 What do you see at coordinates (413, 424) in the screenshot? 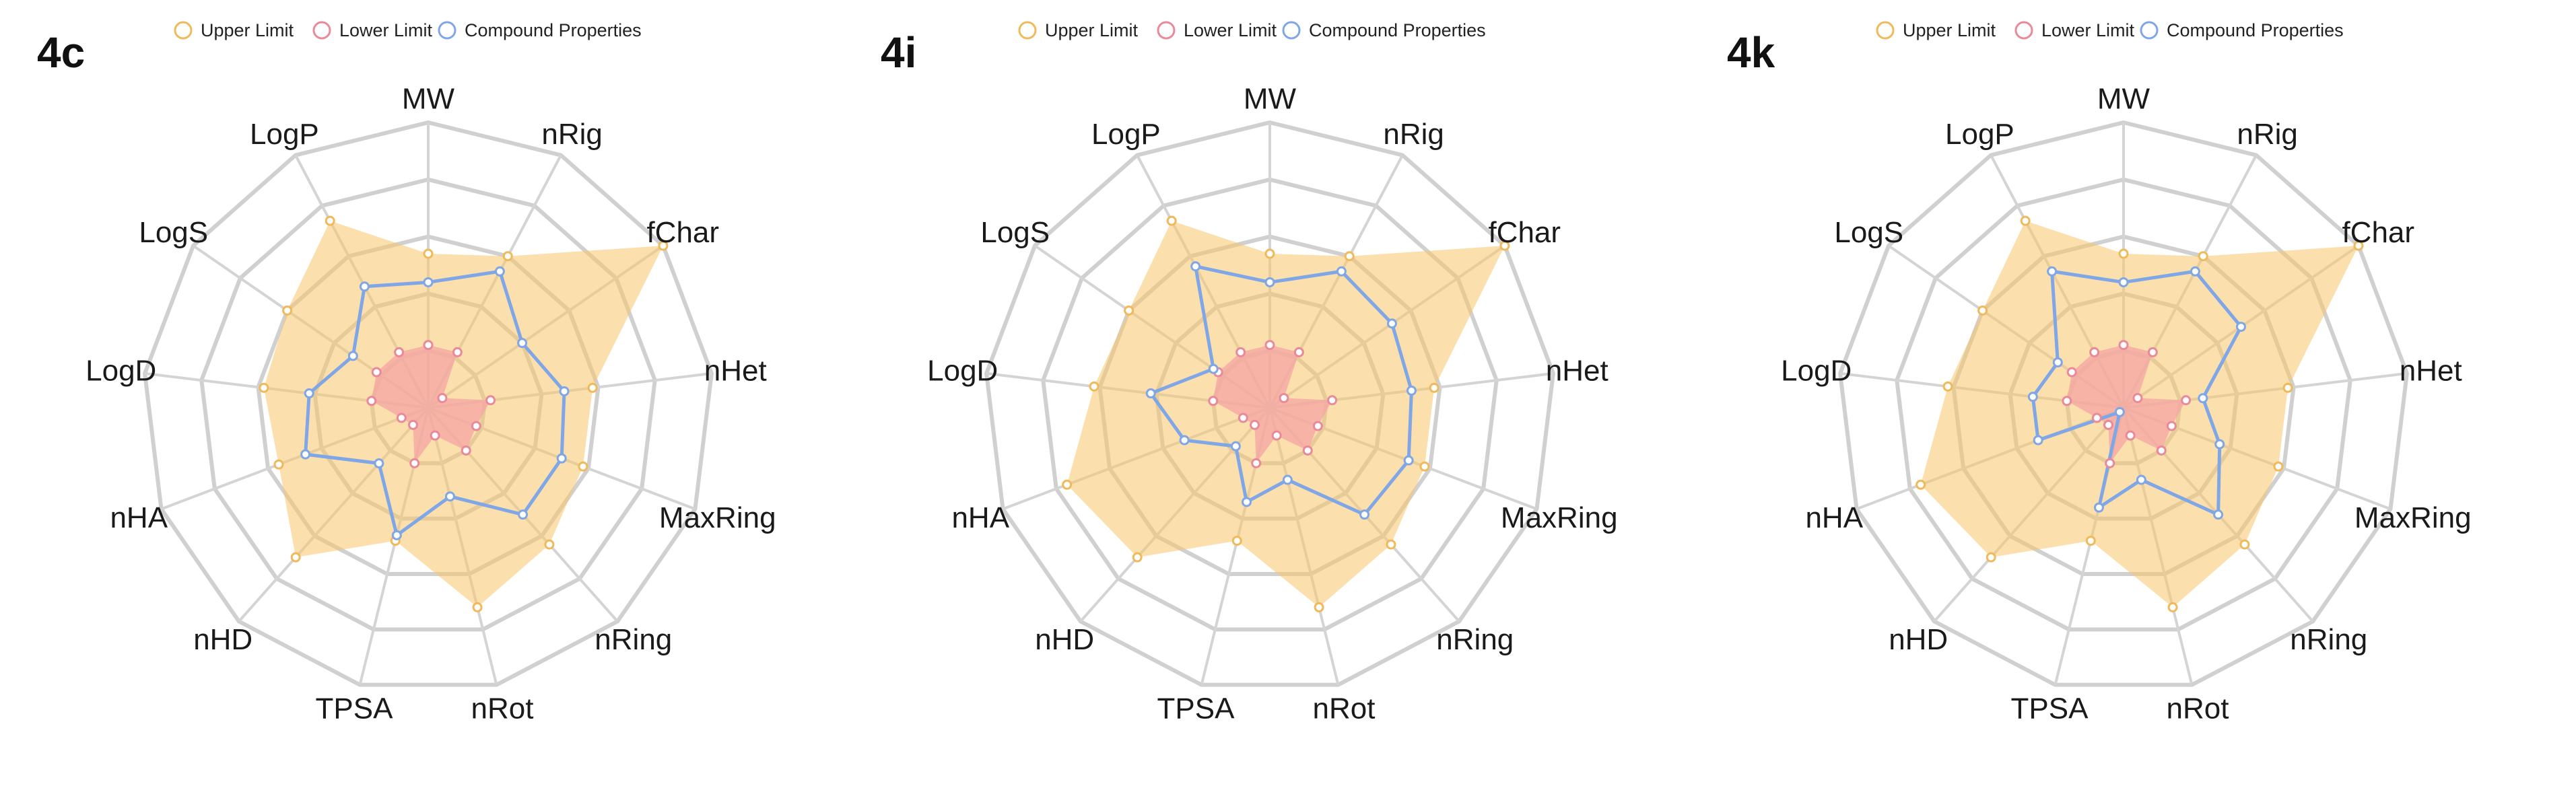
I see `data-point-lower-limit-nhd` at bounding box center [413, 424].